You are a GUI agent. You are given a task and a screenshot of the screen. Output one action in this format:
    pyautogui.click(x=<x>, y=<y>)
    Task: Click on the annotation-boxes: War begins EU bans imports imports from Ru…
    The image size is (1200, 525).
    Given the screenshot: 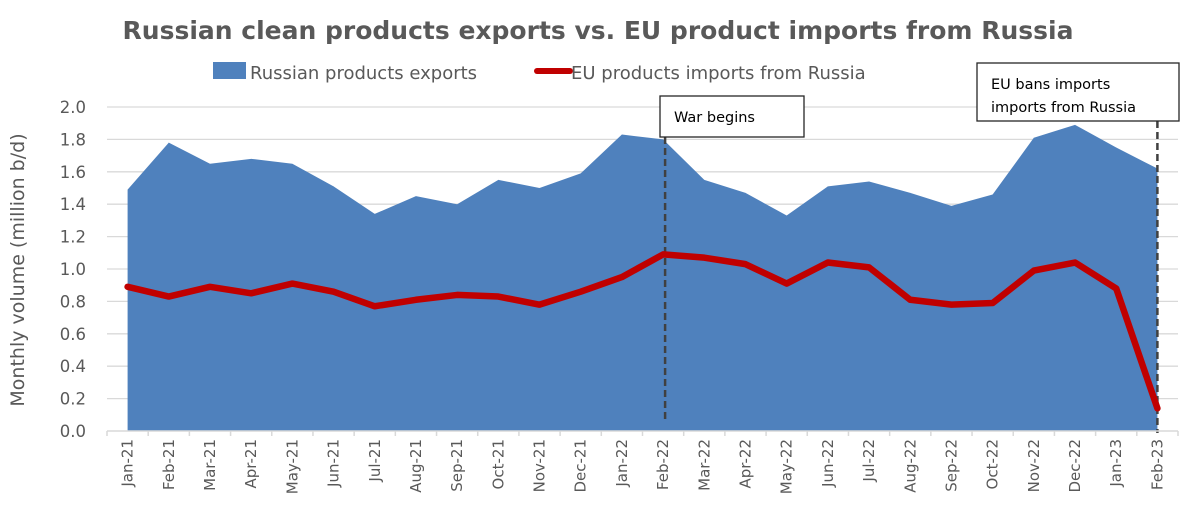 What is the action you would take?
    pyautogui.click(x=919, y=100)
    